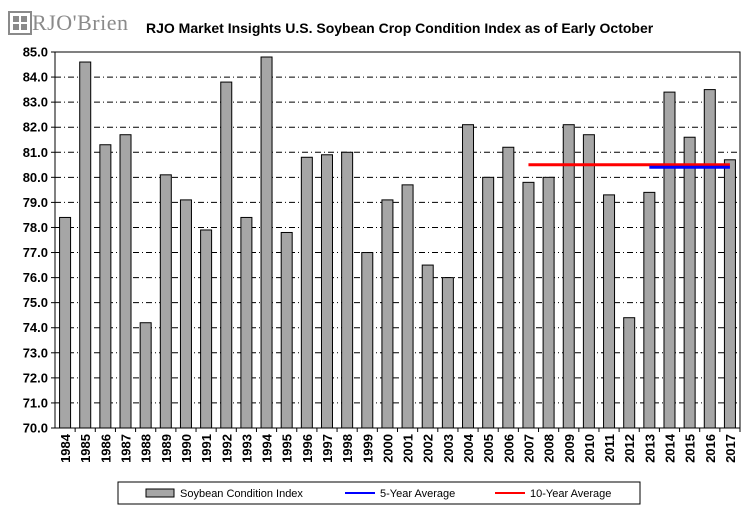 The image size is (756, 516). What do you see at coordinates (387, 448) in the screenshot?
I see `x-tick-label-2000: 2000` at bounding box center [387, 448].